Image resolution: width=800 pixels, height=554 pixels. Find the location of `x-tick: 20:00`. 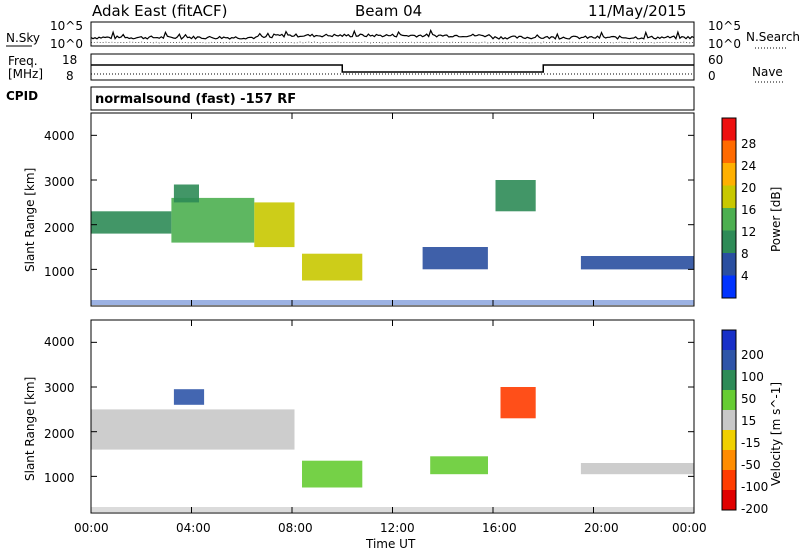

x-tick: 20:00 is located at coordinates (601, 528).